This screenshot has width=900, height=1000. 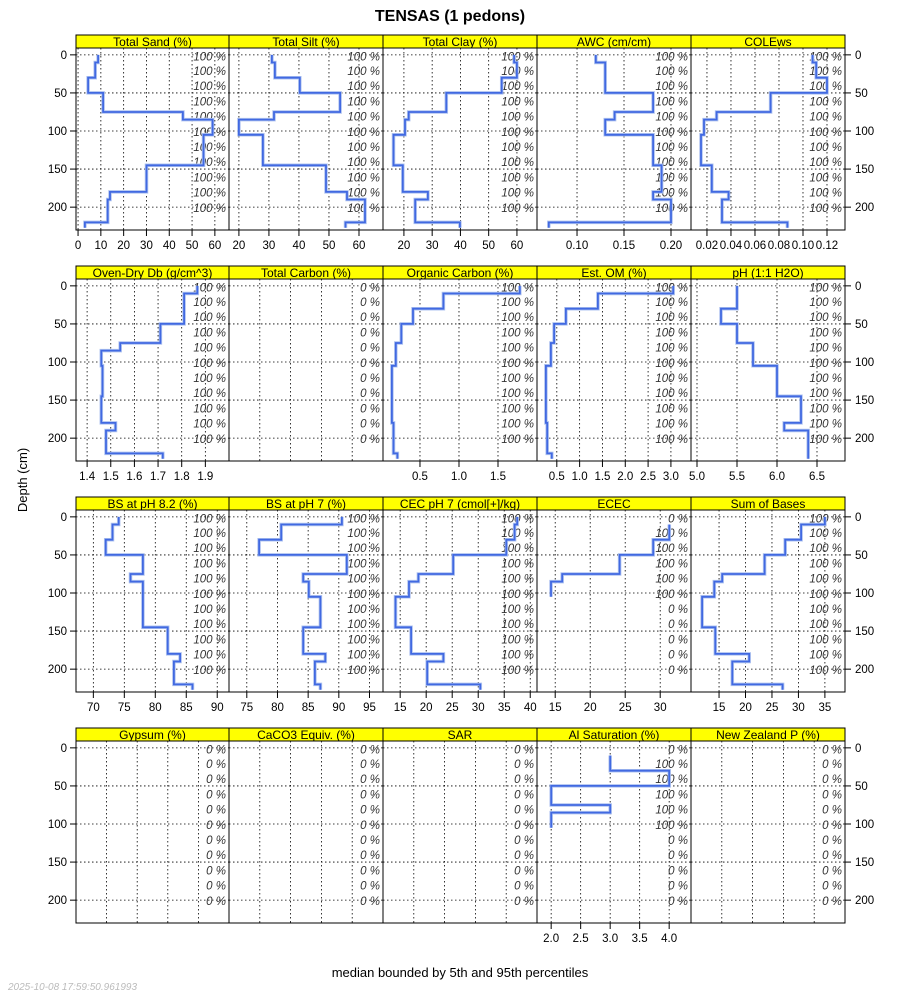 I want to click on x-tick-label: 15, so click(x=719, y=708).